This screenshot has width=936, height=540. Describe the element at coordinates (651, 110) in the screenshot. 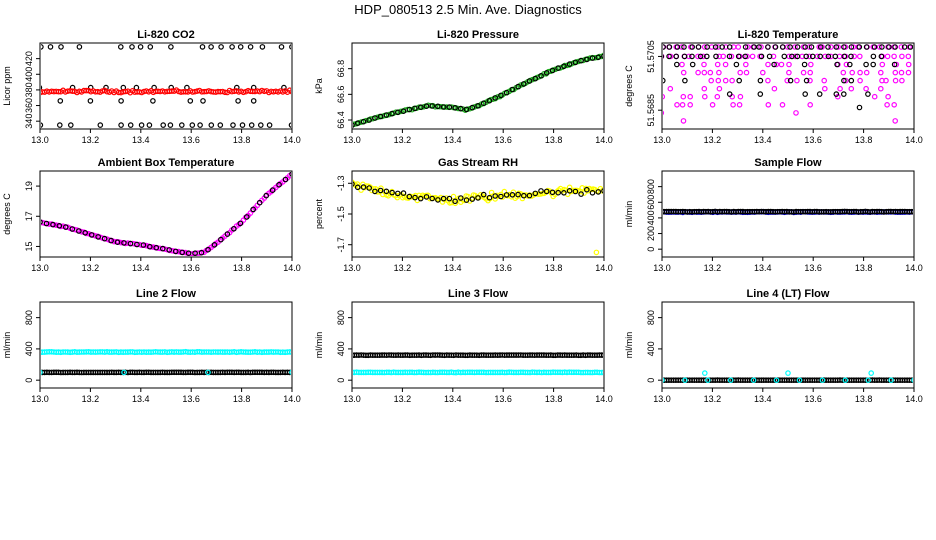

I see `li820-temperature-ytick-label: 51.5685` at that location.